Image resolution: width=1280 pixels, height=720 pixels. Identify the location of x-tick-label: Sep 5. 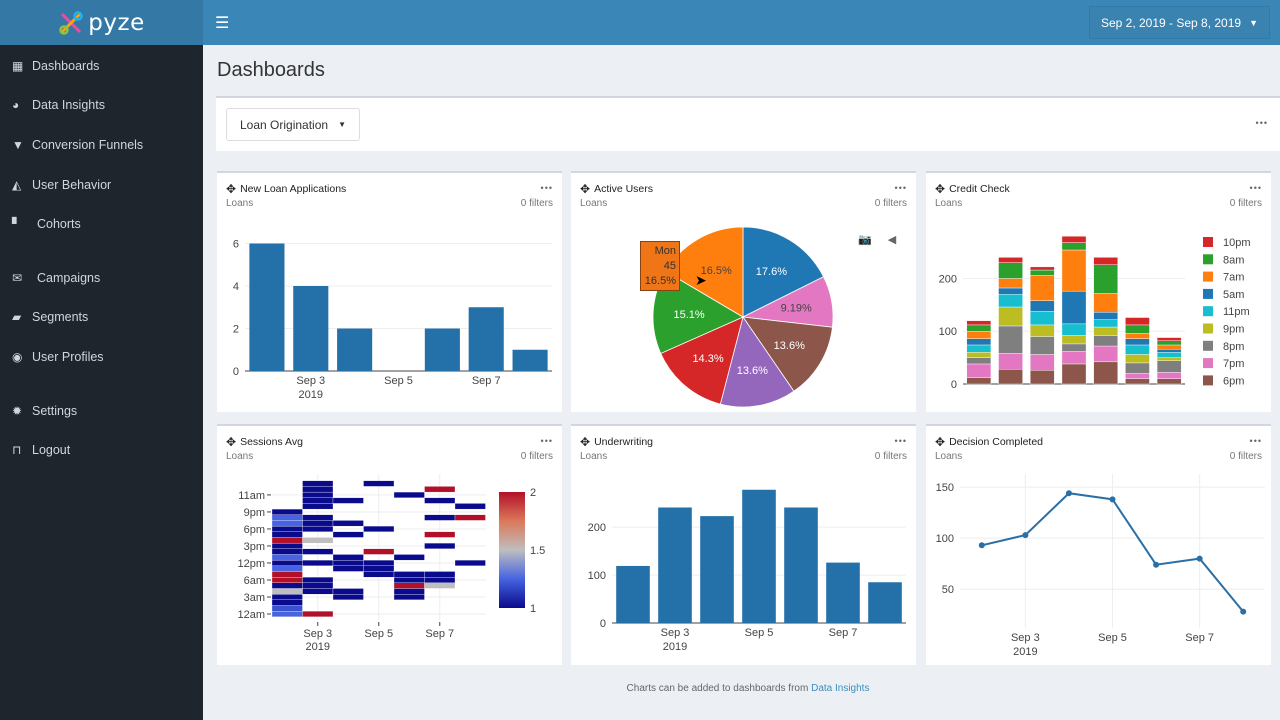
(398, 381).